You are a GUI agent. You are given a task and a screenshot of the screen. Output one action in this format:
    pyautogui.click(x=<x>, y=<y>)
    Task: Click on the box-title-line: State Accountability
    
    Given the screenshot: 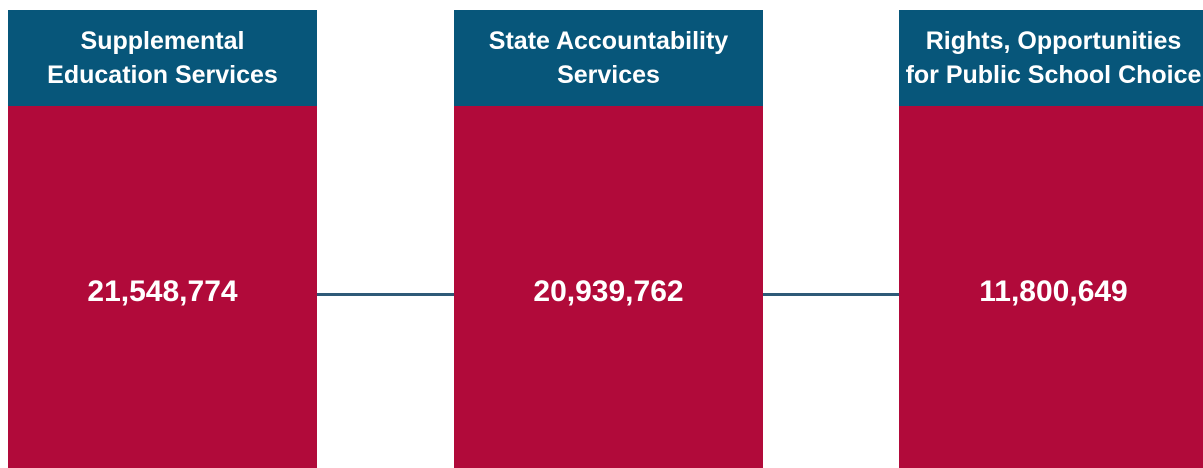 What is the action you would take?
    pyautogui.click(x=608, y=41)
    